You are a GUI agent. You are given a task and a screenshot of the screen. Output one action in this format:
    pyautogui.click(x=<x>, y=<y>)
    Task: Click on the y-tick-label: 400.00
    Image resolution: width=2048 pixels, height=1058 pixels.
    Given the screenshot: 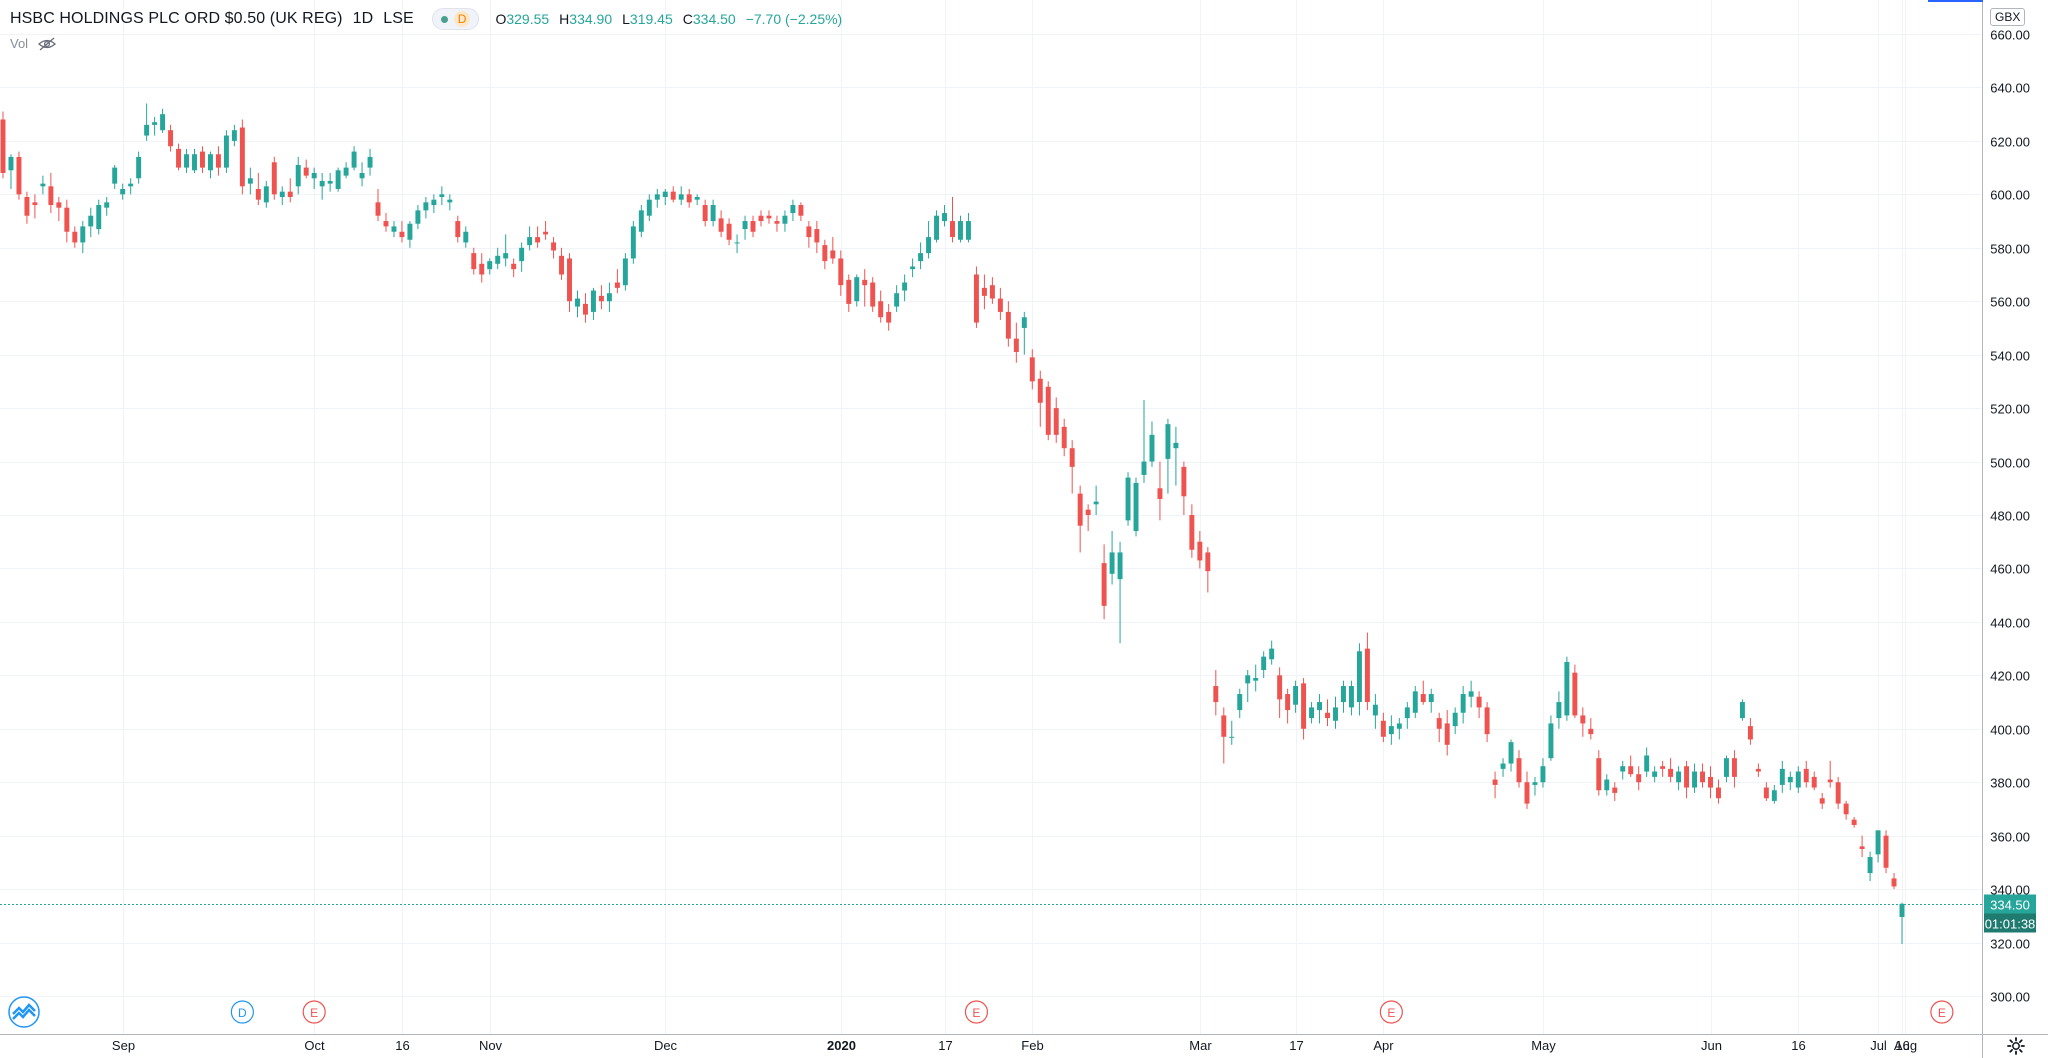 What is the action you would take?
    pyautogui.click(x=2010, y=730)
    